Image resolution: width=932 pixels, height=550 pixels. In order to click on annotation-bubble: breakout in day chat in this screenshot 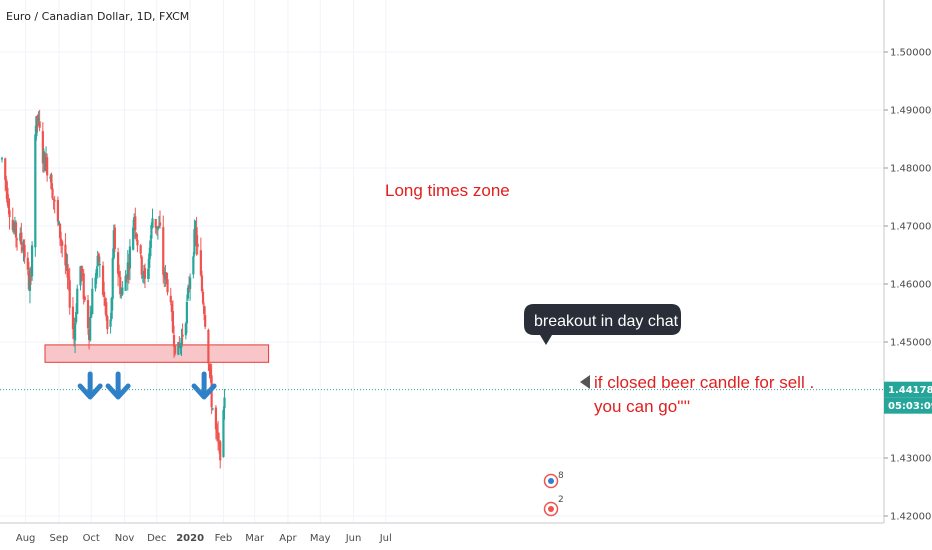, I will do `click(602, 324)`.